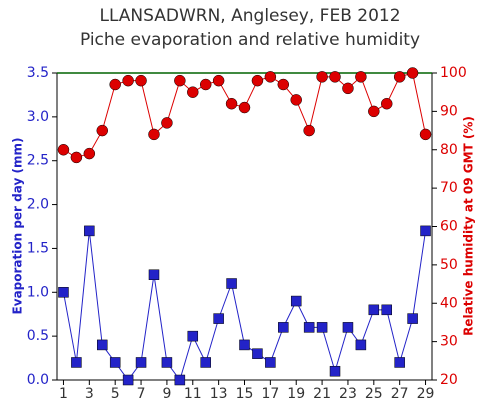 This screenshot has width=481, height=418. What do you see at coordinates (469, 226) in the screenshot?
I see `y2-axis-label: Relative humidity at 09 GMT (%)` at bounding box center [469, 226].